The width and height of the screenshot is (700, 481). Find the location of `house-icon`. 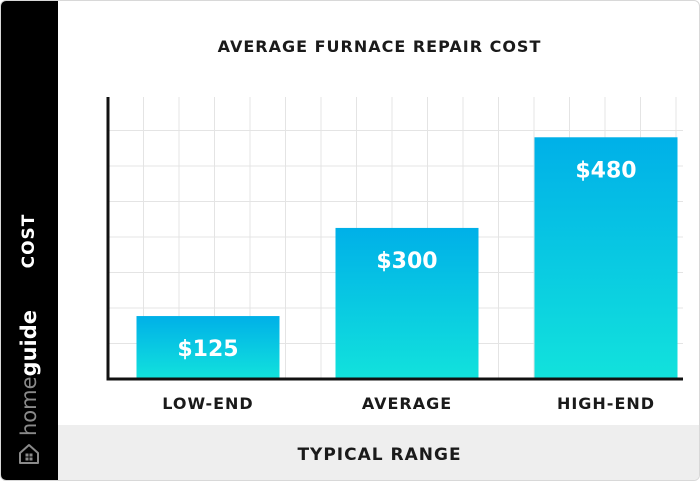

house-icon is located at coordinates (29, 454).